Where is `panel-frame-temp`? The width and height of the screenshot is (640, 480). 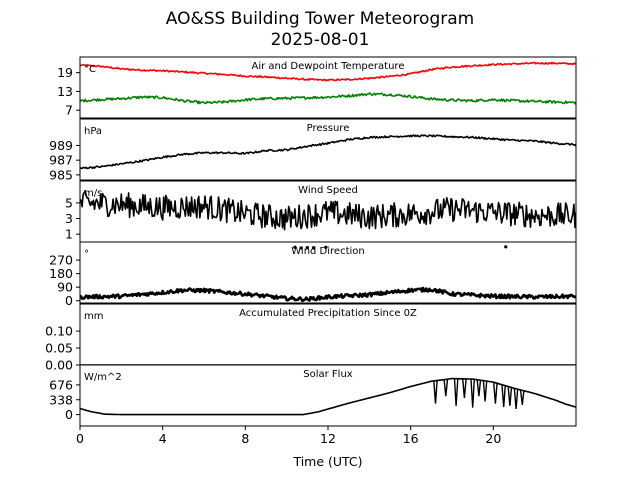
panel-frame-temp is located at coordinates (328, 87).